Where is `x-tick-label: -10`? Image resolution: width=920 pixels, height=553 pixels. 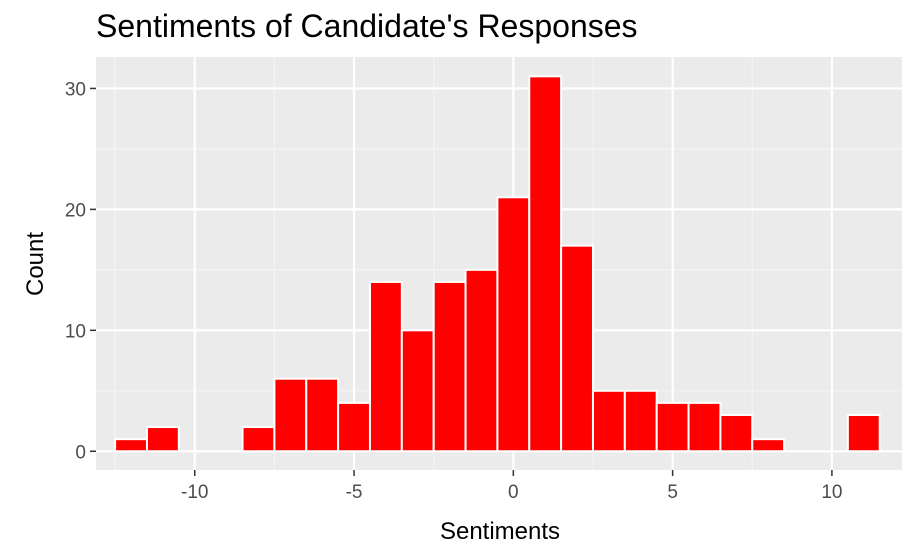
x-tick-label: -10 is located at coordinates (194, 492).